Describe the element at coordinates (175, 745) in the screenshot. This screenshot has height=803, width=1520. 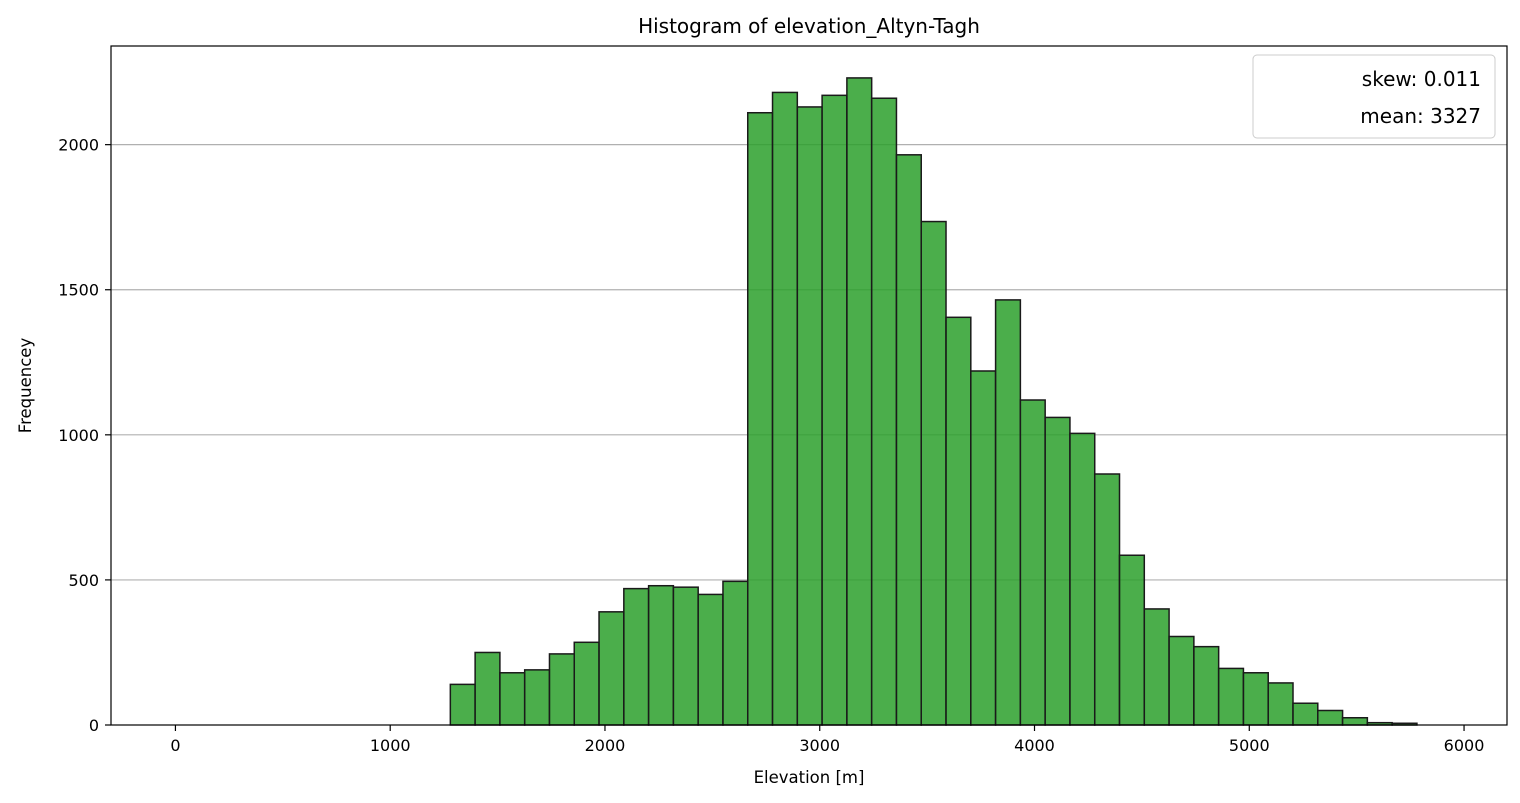
I see `x-tick-label: 0` at that location.